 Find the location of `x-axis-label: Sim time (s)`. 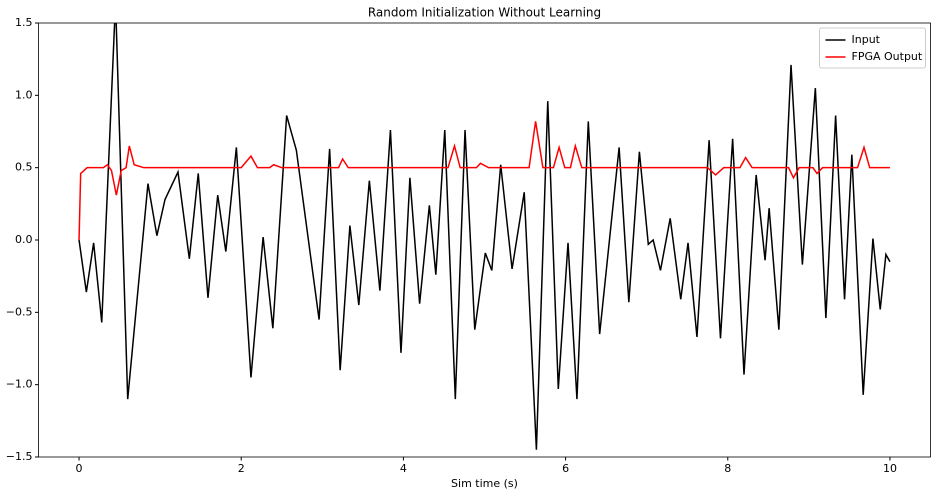

x-axis-label: Sim time (s) is located at coordinates (484, 483).